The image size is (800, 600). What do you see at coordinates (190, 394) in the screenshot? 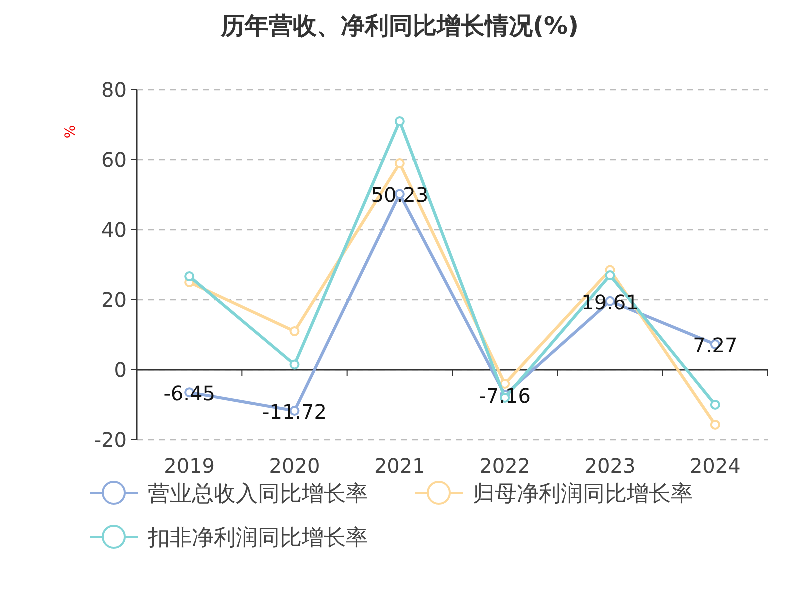
I see `data-label: -6.45` at bounding box center [190, 394].